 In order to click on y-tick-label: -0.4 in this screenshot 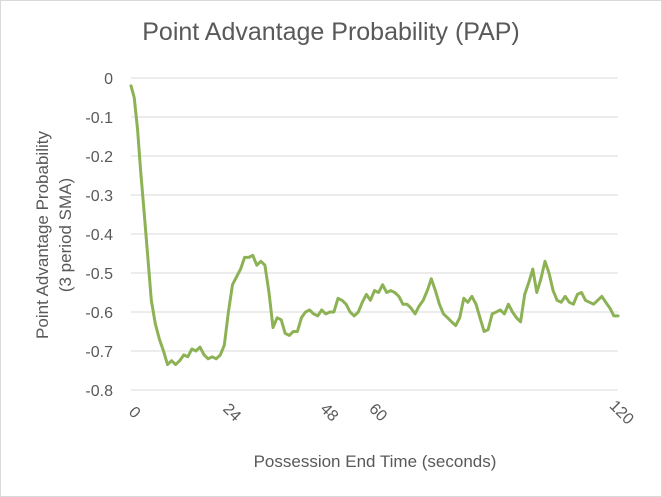, I will do `click(99, 235)`.